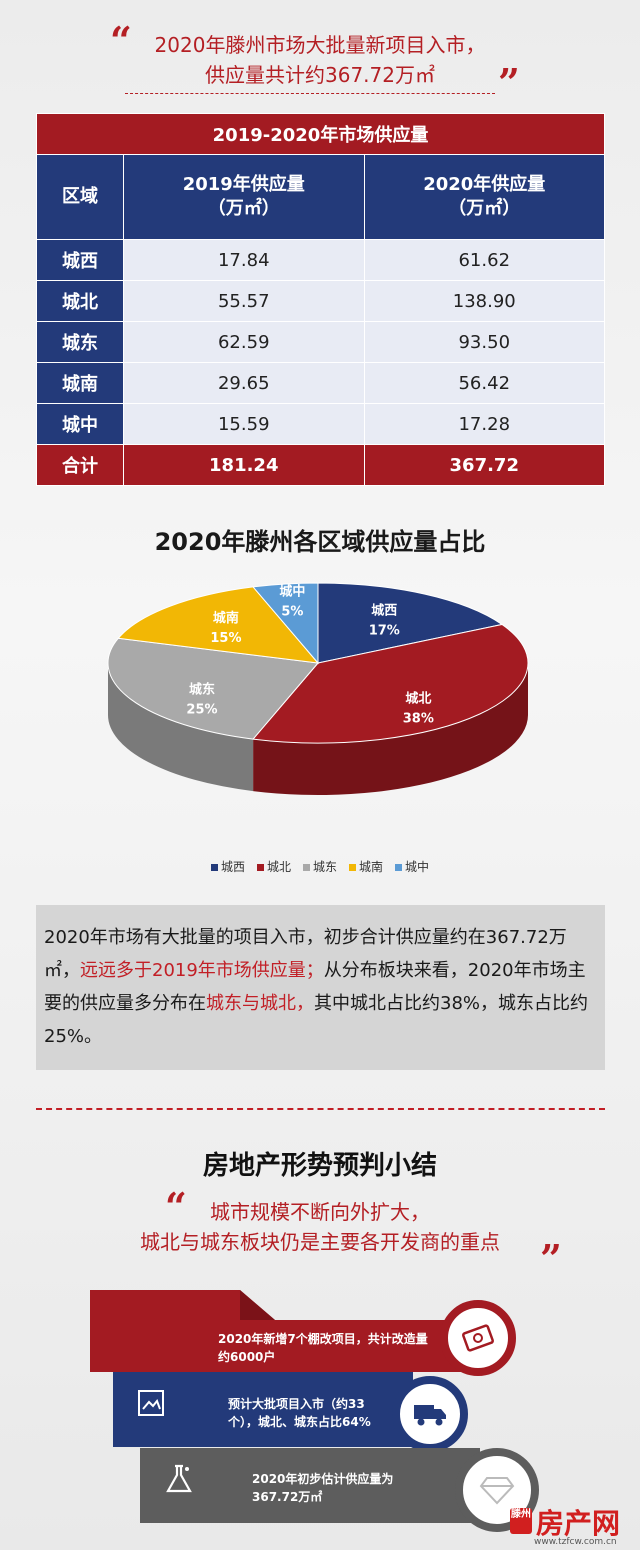 Image resolution: width=640 pixels, height=1550 pixels. I want to click on paragraph-highlight: 远远多于2019年市场供应量；, so click(202, 970).